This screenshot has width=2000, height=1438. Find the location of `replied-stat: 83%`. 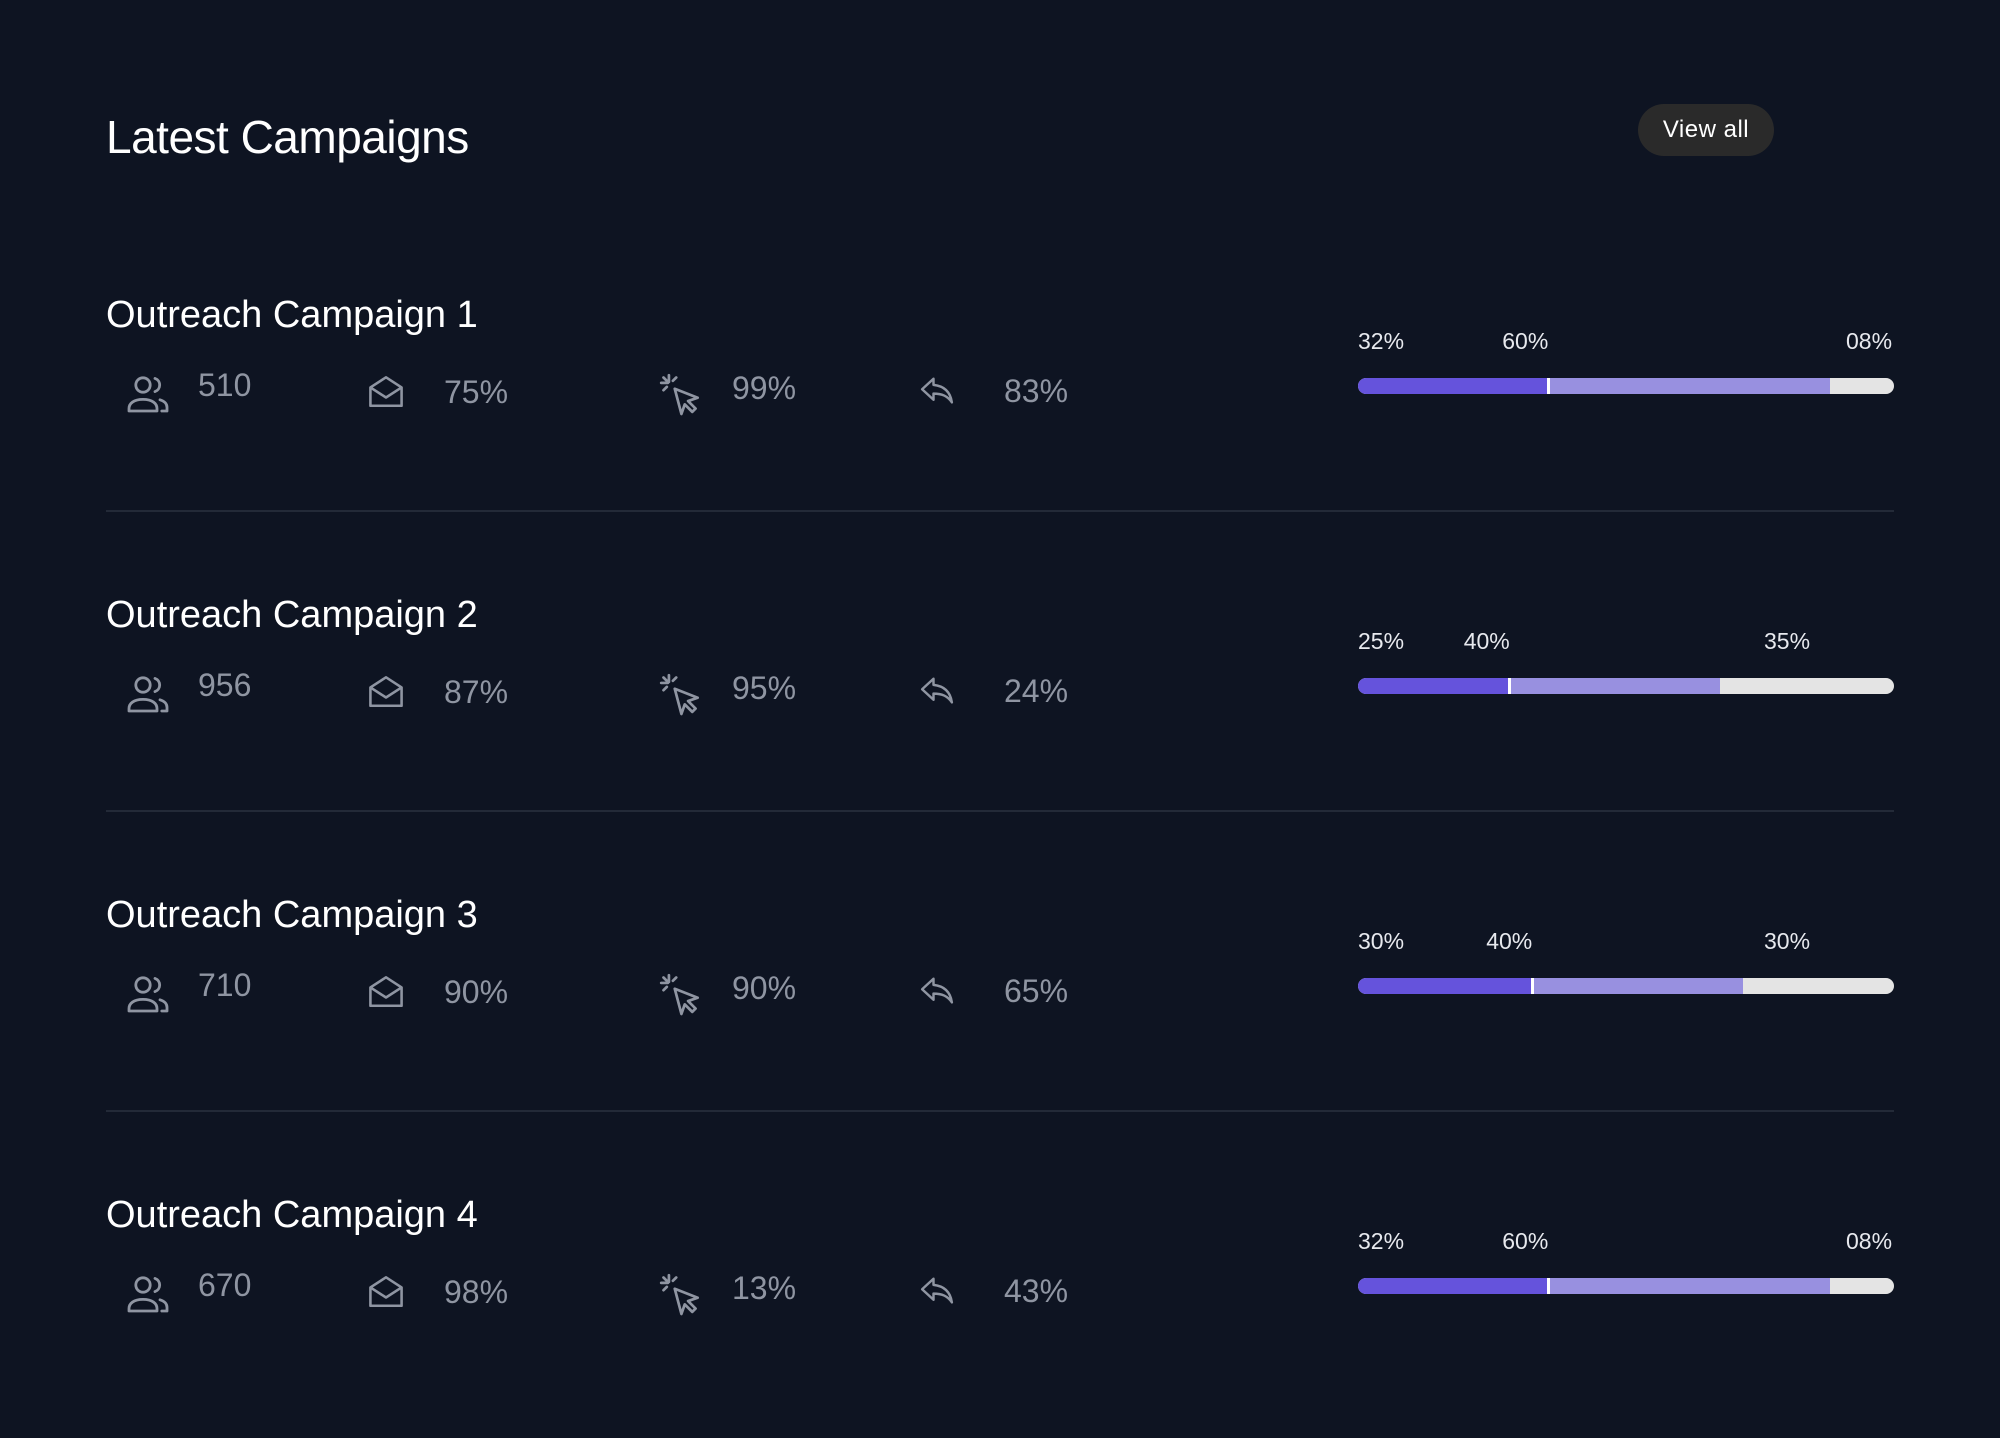

replied-stat: 83% is located at coordinates (992, 391).